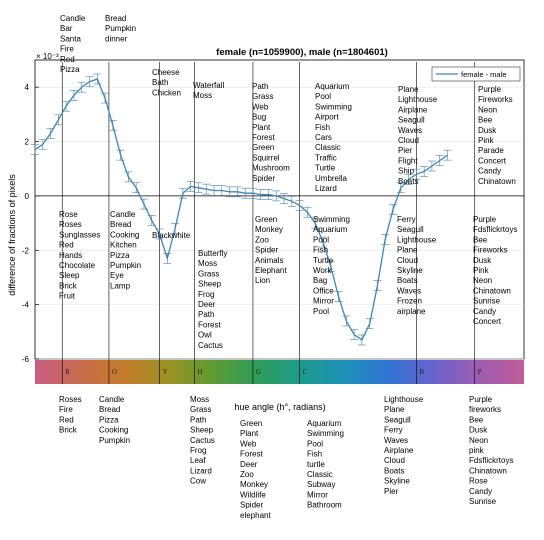 This screenshot has height=540, width=544. What do you see at coordinates (410, 229) in the screenshot?
I see `middle-annotation-word: Seagull` at bounding box center [410, 229].